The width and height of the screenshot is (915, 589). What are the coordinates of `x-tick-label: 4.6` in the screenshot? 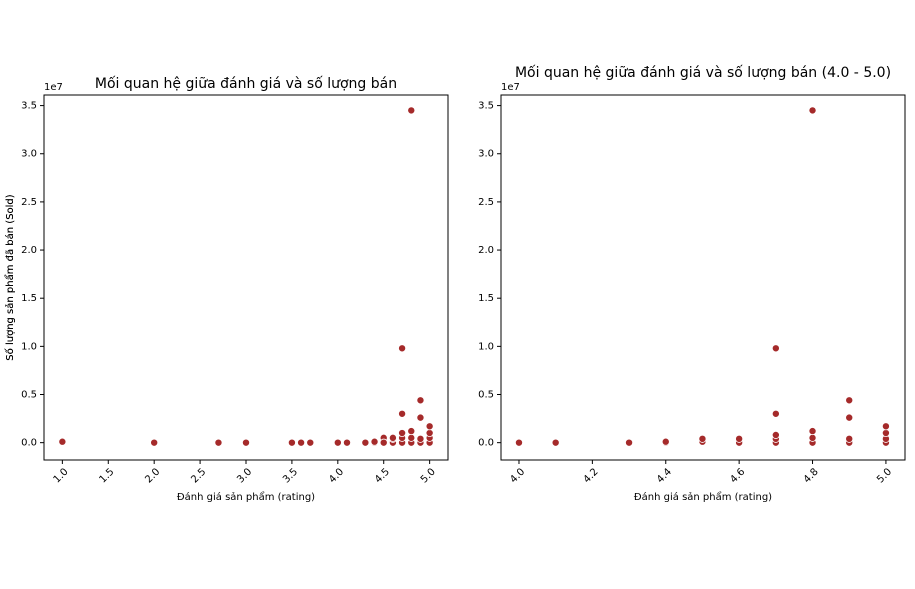 It's located at (737, 475).